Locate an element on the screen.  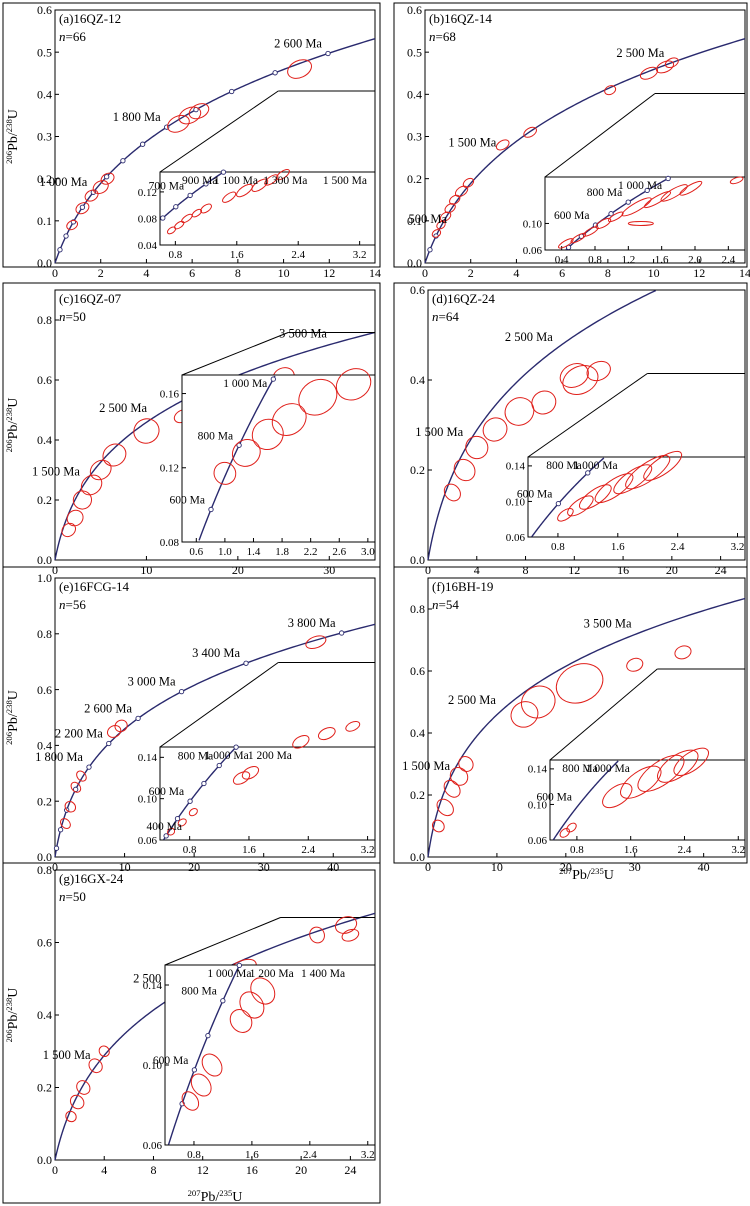
main-xtick-label: 0 is located at coordinates (425, 273).